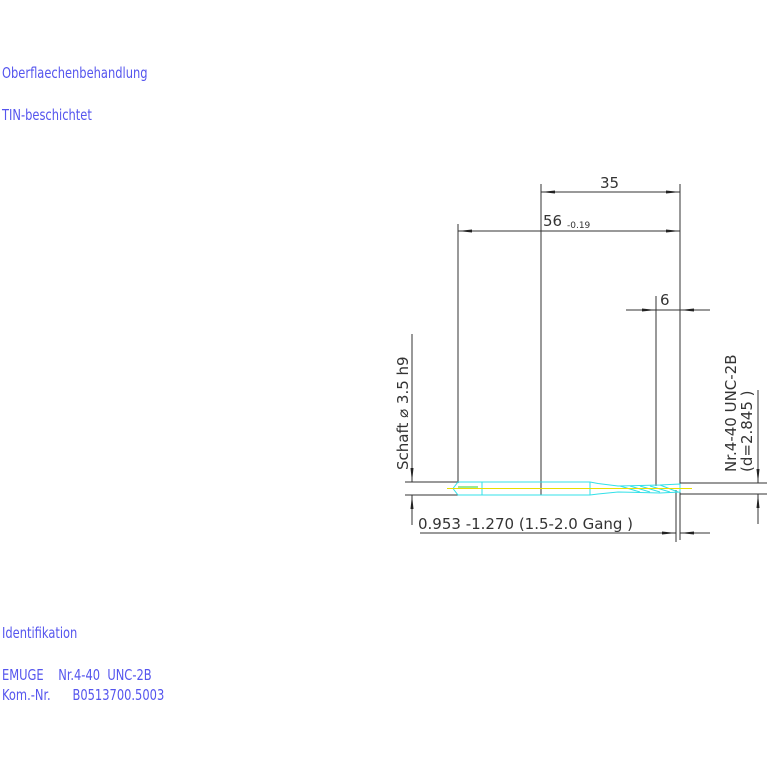  I want to click on dim-35-text: 35, so click(609, 183).